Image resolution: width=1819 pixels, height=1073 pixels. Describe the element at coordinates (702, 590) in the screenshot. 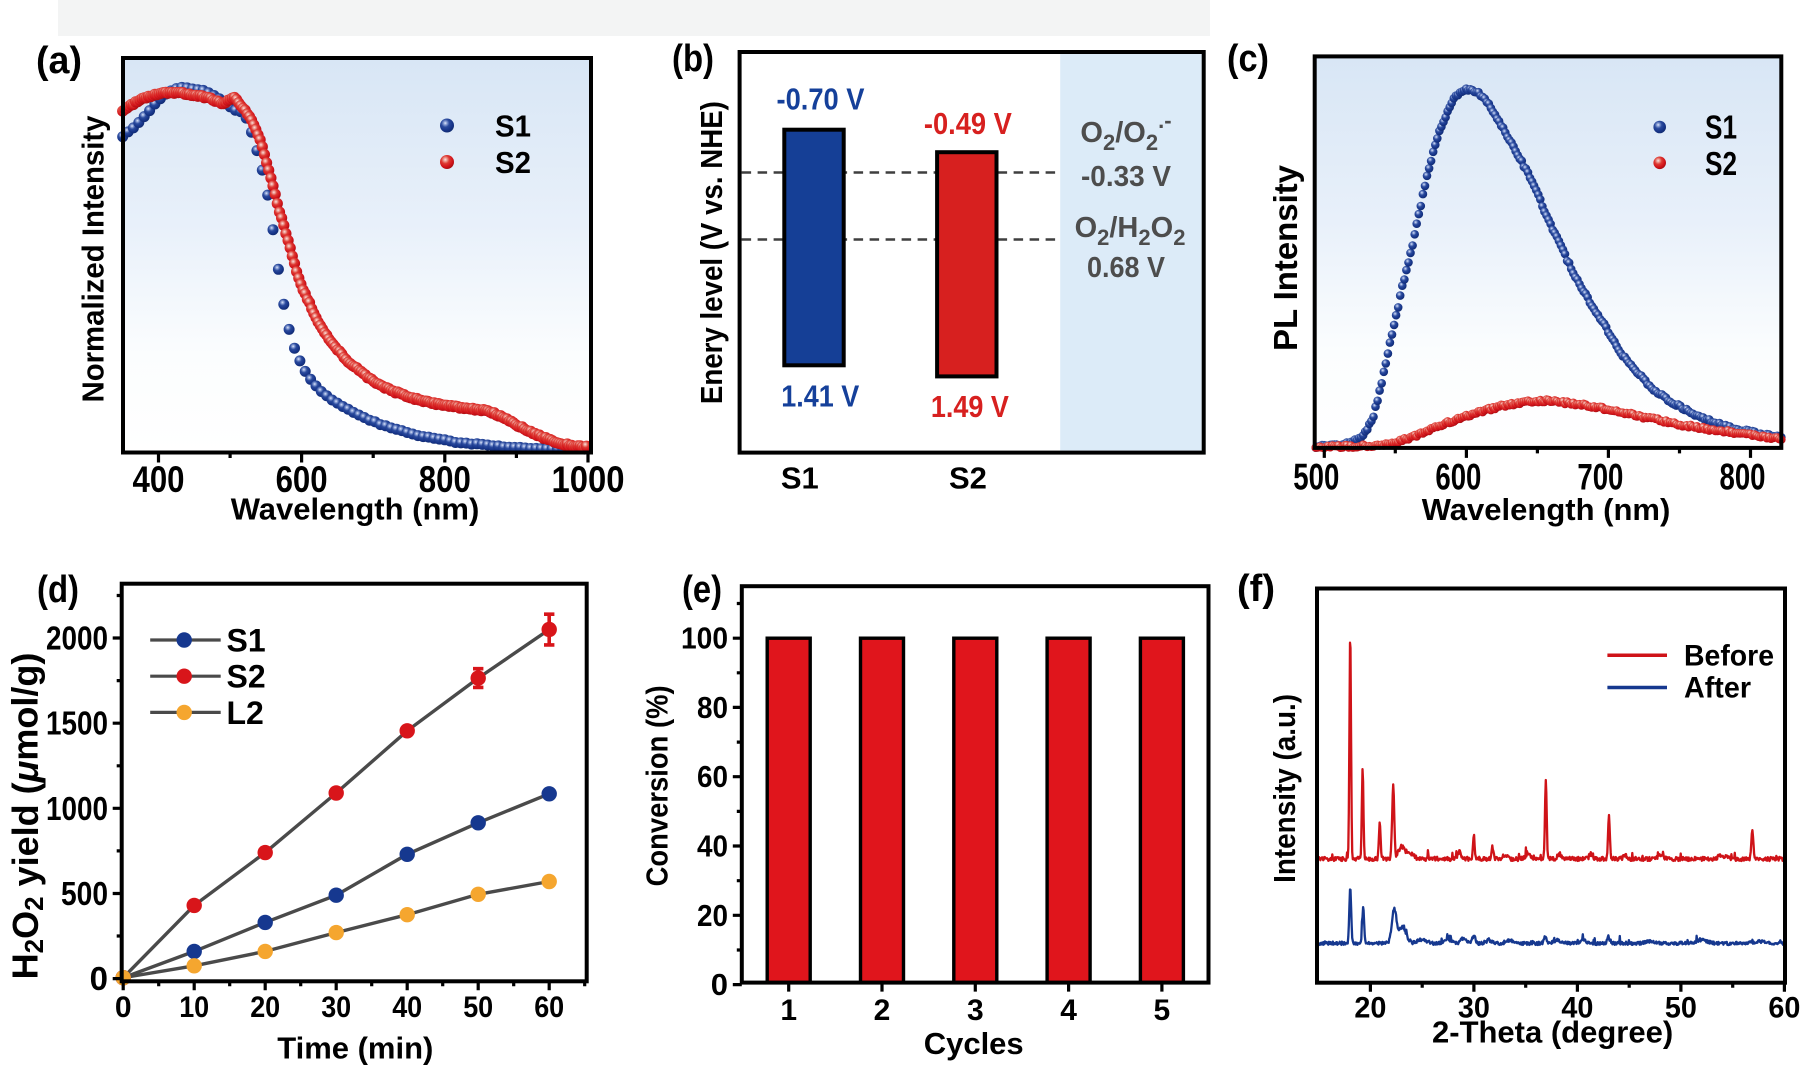

I see `svg-text: (e)` at that location.